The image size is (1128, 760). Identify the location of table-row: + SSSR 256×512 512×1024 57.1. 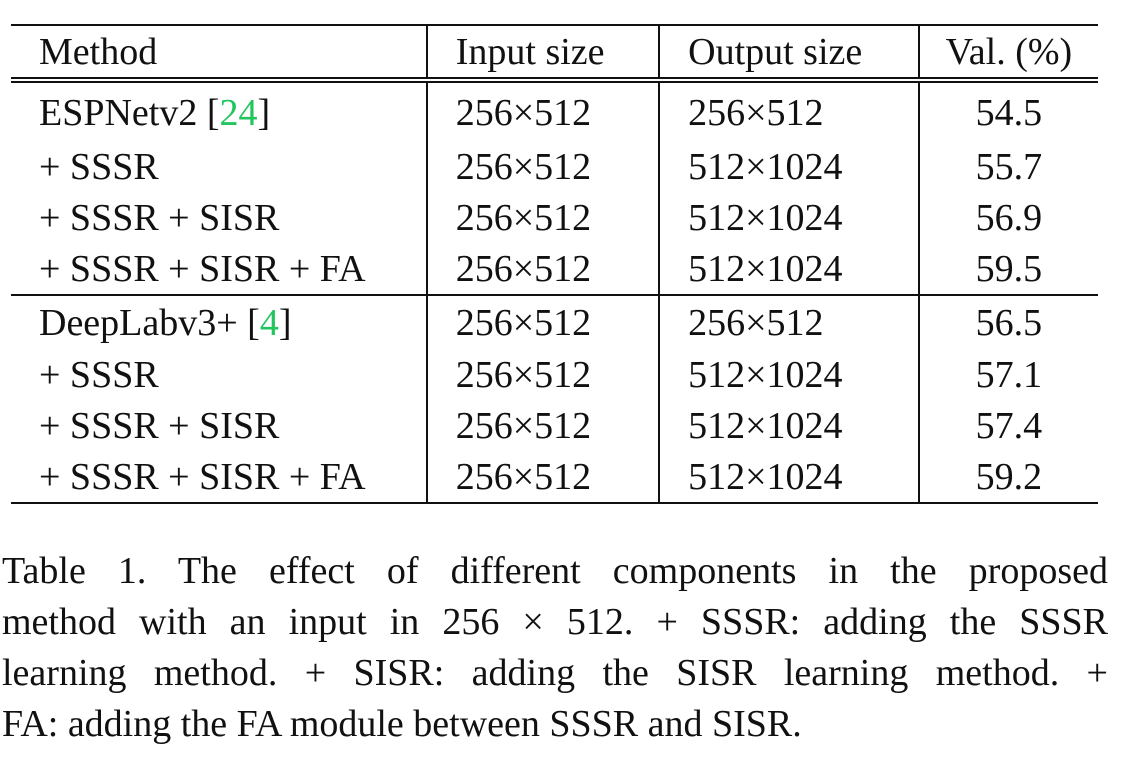
(554, 374).